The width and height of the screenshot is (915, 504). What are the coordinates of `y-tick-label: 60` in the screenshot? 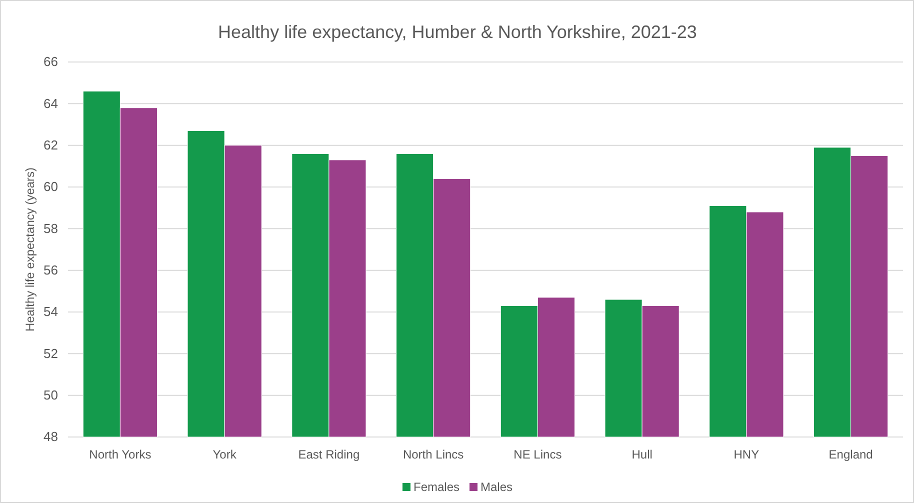 It's located at (51, 186).